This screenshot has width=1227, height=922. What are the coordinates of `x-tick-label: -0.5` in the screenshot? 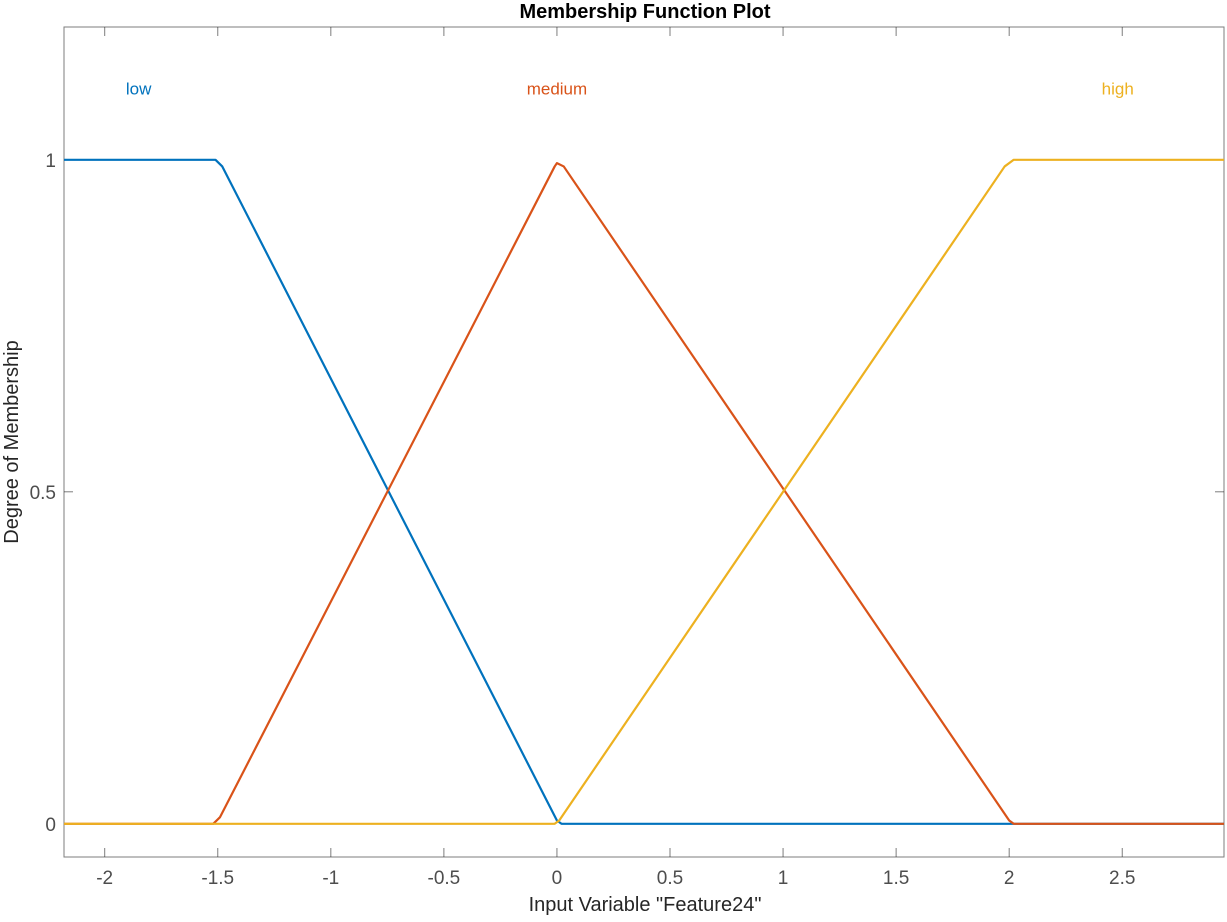 It's located at (444, 878).